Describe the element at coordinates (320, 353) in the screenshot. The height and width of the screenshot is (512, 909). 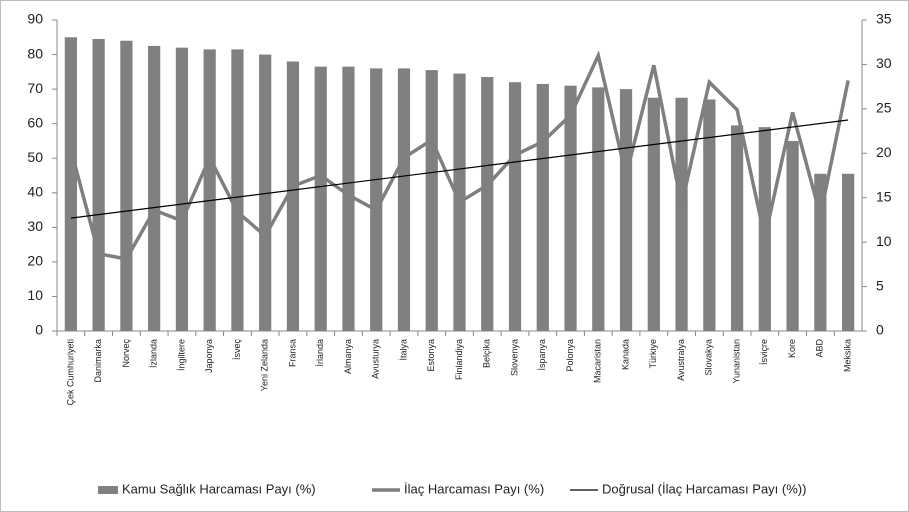
I see `x-tick-label: İrlanda` at that location.